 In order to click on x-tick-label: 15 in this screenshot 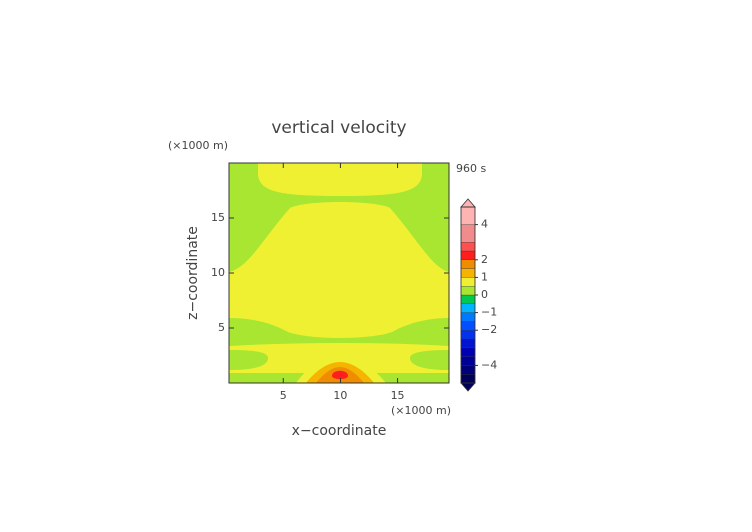, I will do `click(398, 395)`.